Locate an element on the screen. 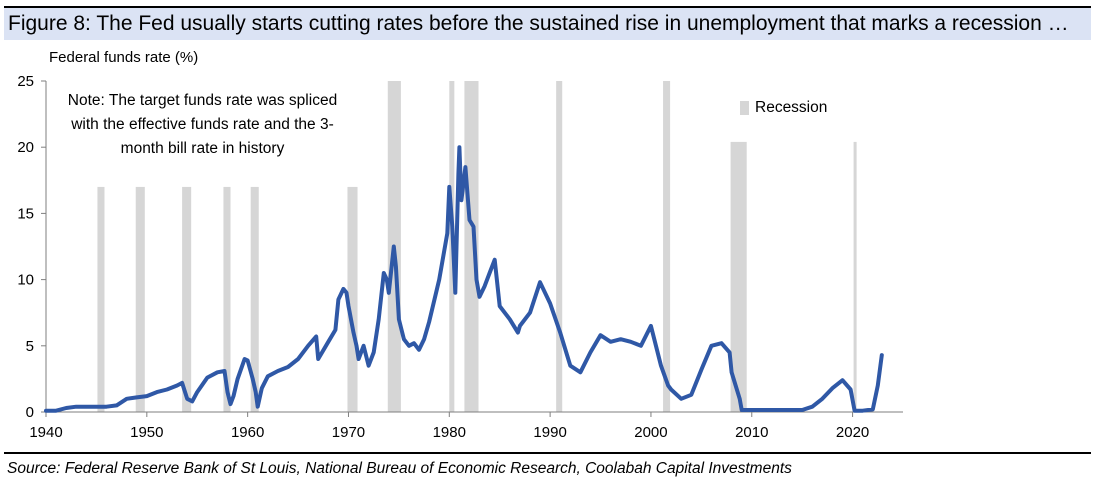 The image size is (1101, 486). y-tick-label-0: 0 is located at coordinates (30, 412).